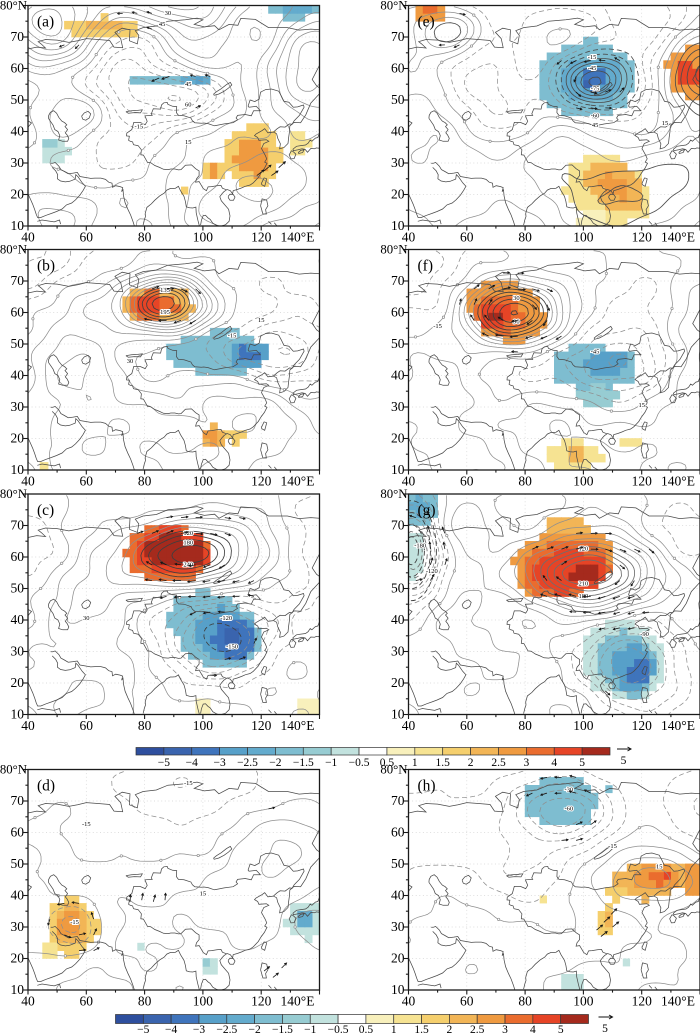  I want to click on svg-text: (e), so click(426, 22).